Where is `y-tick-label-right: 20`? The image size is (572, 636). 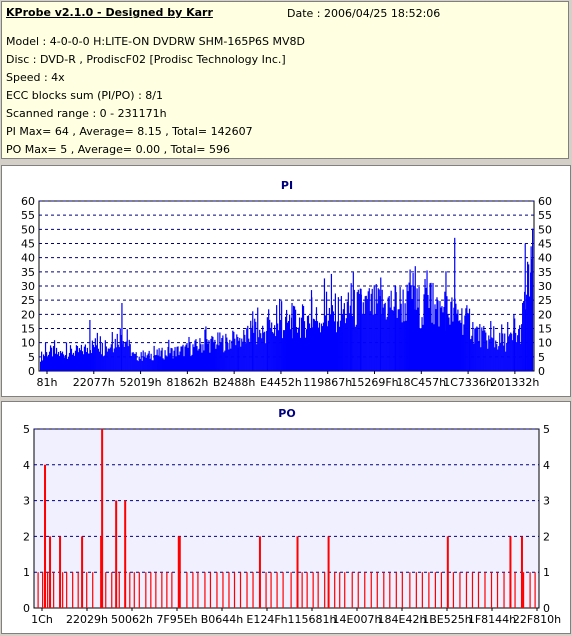
y-tick-label-right: 20 is located at coordinates (545, 314).